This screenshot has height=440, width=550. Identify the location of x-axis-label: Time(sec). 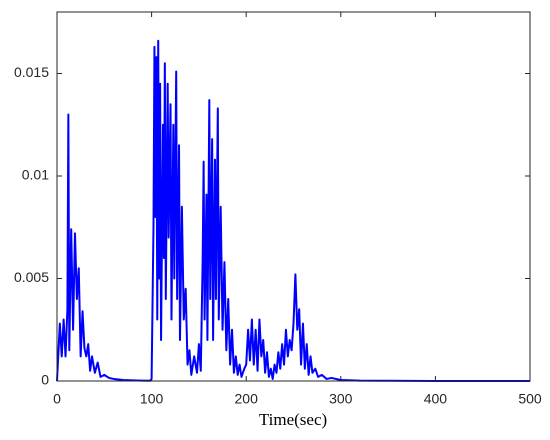
(293, 419).